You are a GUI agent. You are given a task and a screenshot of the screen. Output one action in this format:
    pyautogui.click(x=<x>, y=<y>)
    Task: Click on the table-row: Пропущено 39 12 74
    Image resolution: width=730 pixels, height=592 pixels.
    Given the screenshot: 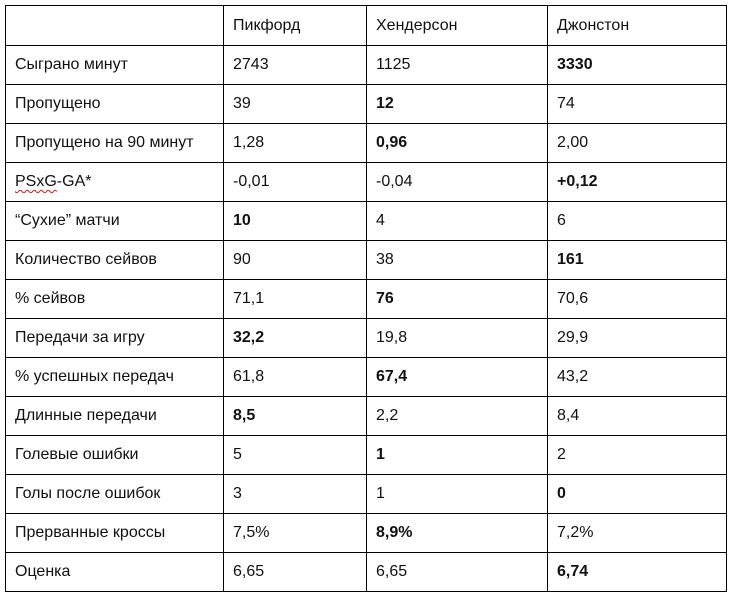 What is the action you would take?
    pyautogui.click(x=366, y=104)
    